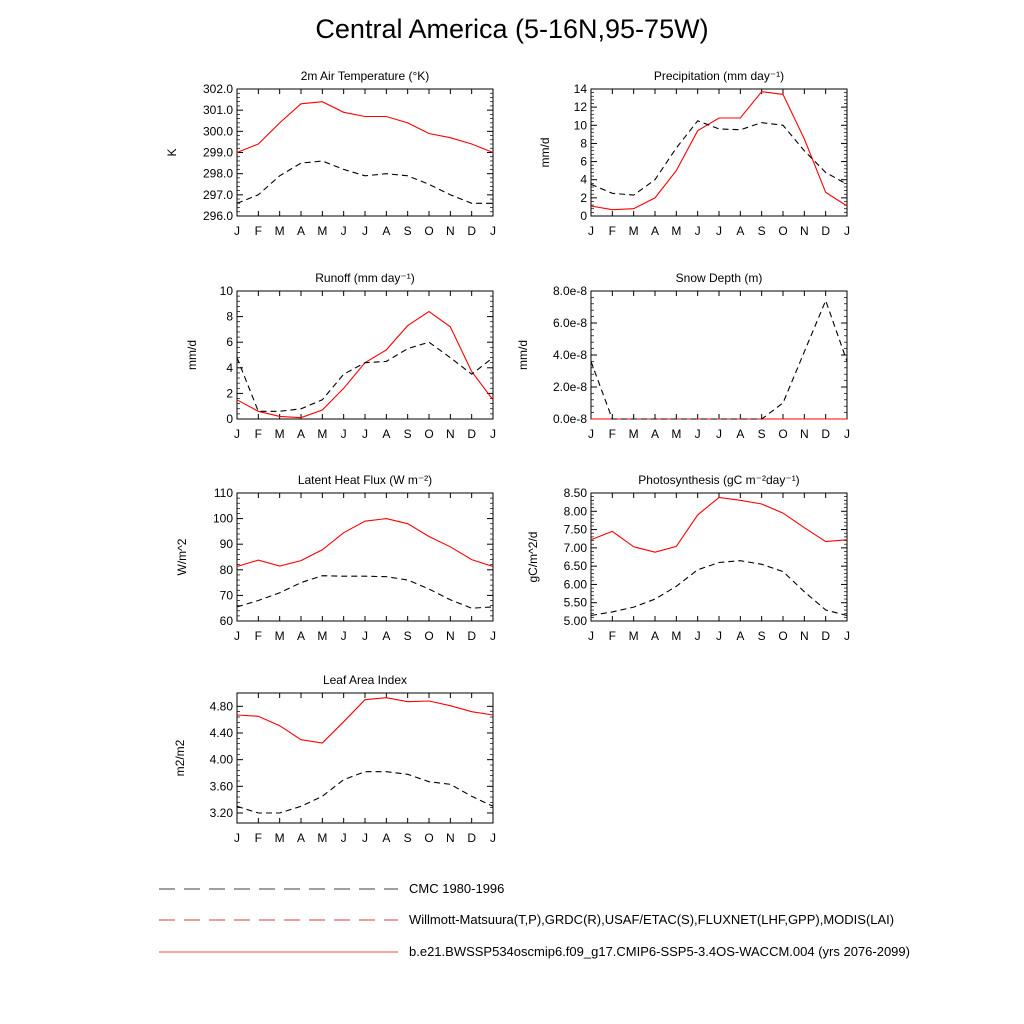 Image resolution: width=1024 pixels, height=1024 pixels. I want to click on y-tick-label: 7.50, so click(576, 530).